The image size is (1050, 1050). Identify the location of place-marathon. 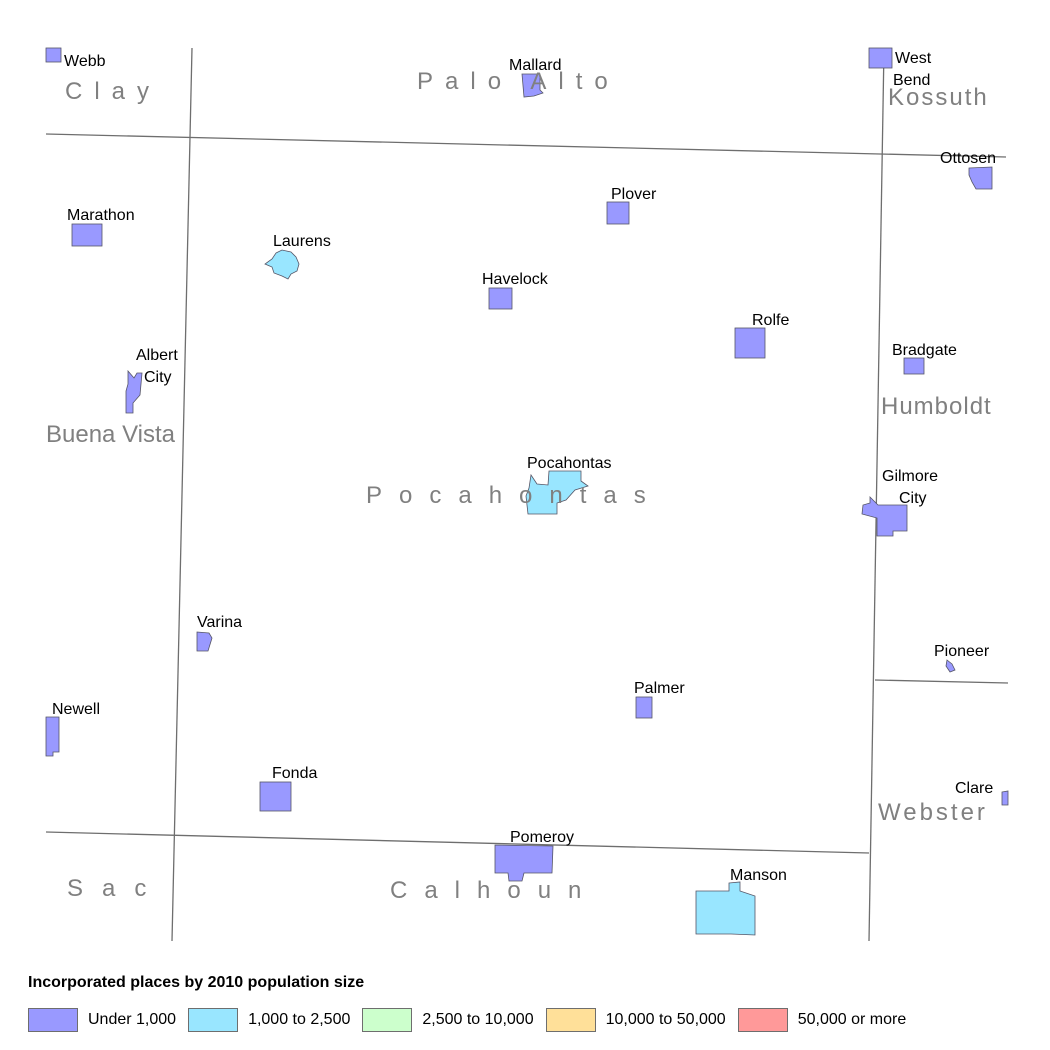
(87, 235).